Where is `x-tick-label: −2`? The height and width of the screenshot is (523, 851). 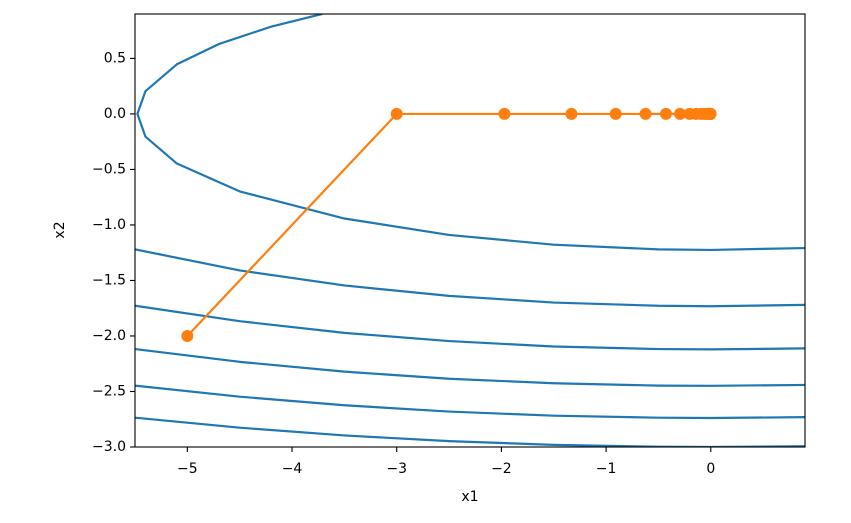 x-tick-label: −2 is located at coordinates (501, 469).